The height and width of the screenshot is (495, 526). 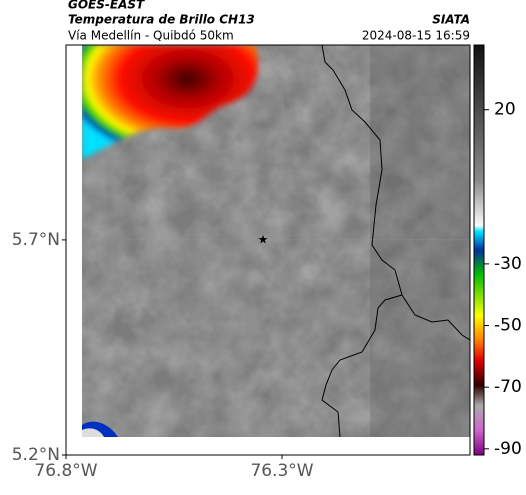 I want to click on colorbar-tick-label: -90, so click(x=508, y=449).